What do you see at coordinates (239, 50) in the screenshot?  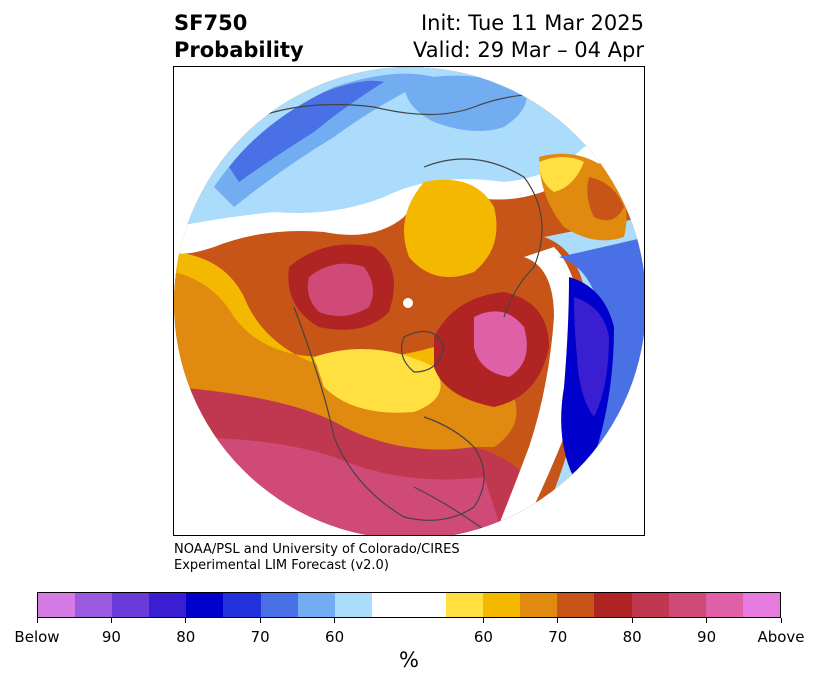 I see `field-name: Probability` at bounding box center [239, 50].